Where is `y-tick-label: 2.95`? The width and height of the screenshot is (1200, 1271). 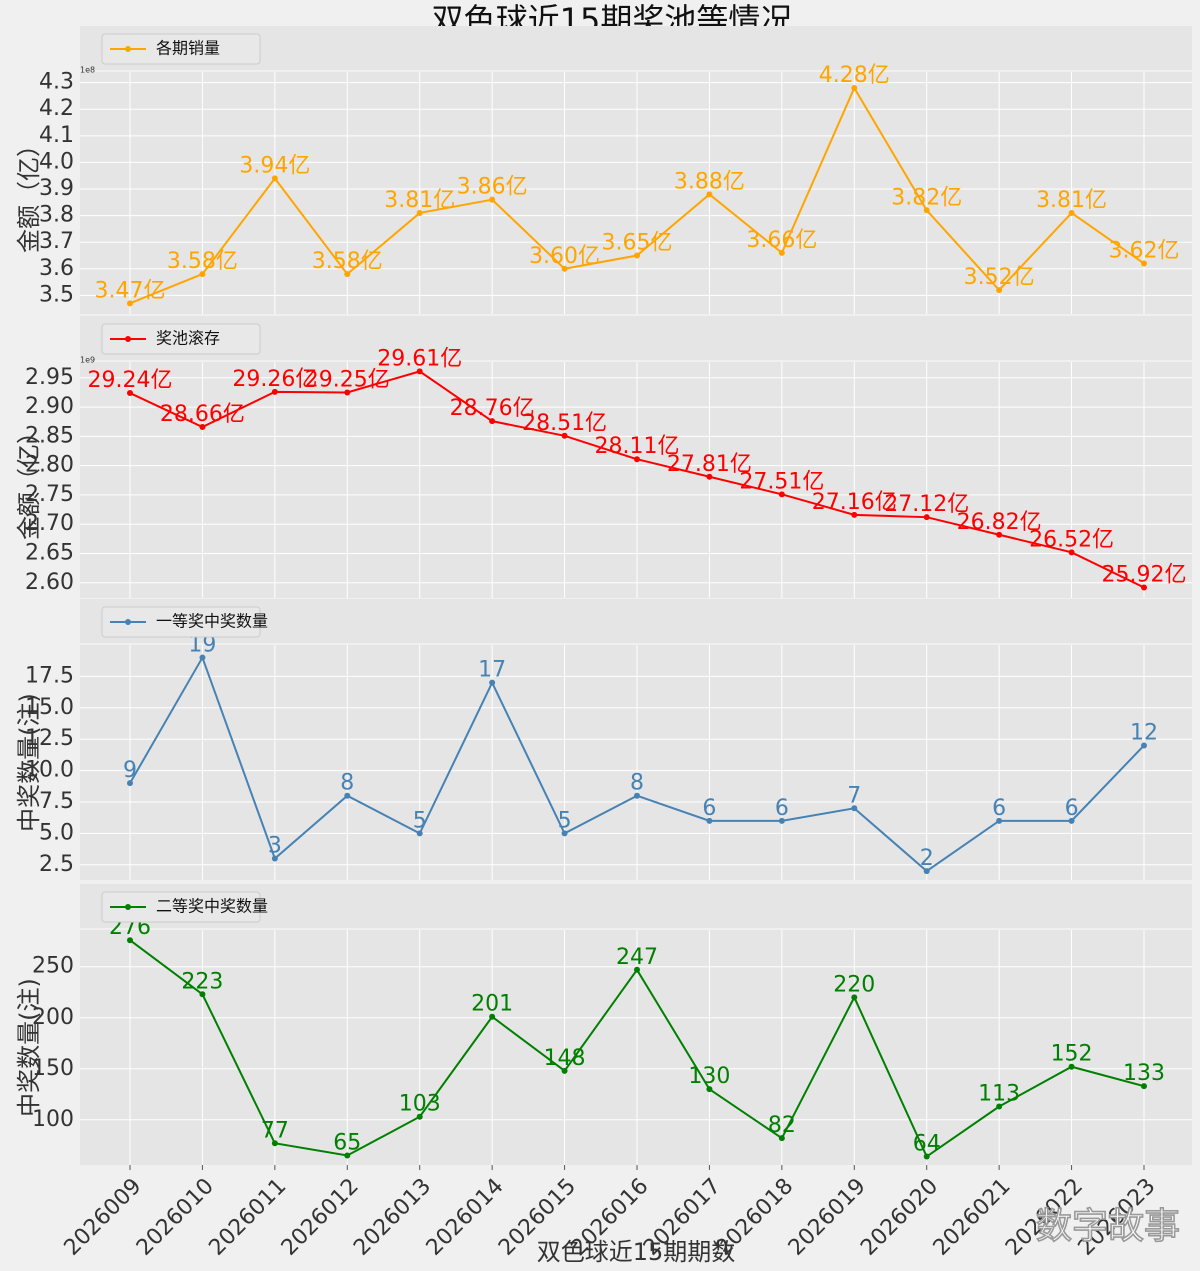 y-tick-label: 2.95 is located at coordinates (49, 377).